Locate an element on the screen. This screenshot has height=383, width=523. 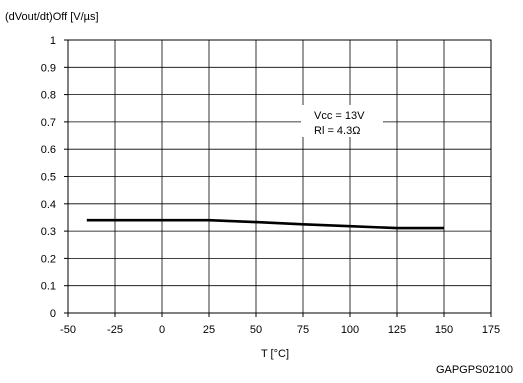
annotation-rl: Rl = 4.3Ω is located at coordinates (337, 131).